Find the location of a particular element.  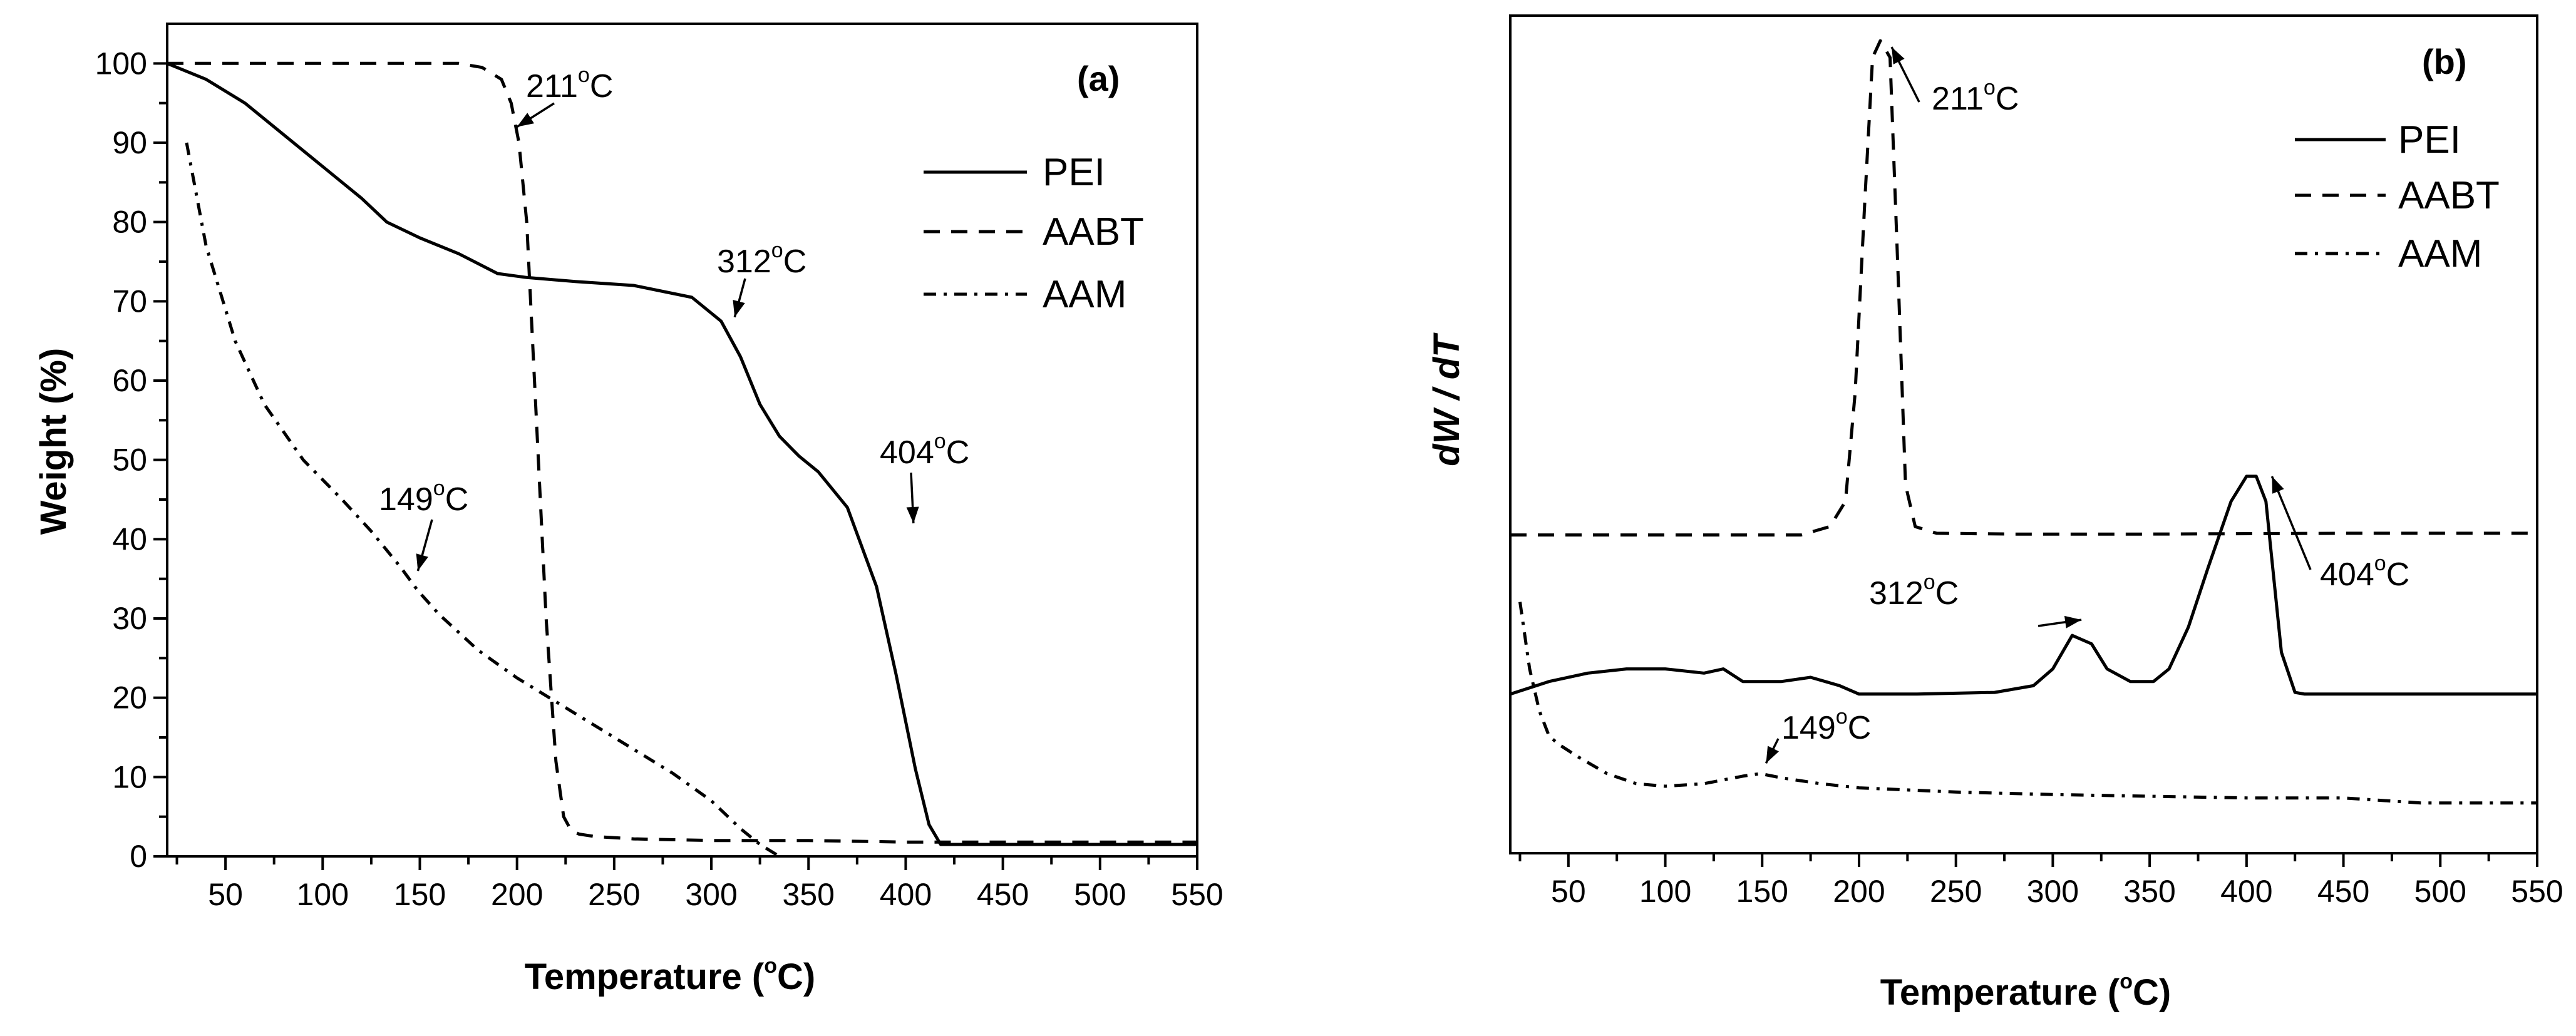

panel-b-label: (b) is located at coordinates (2444, 61).